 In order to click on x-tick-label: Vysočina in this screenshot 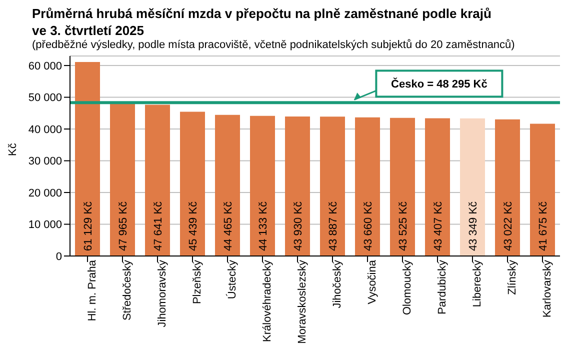, I will do `click(372, 281)`.